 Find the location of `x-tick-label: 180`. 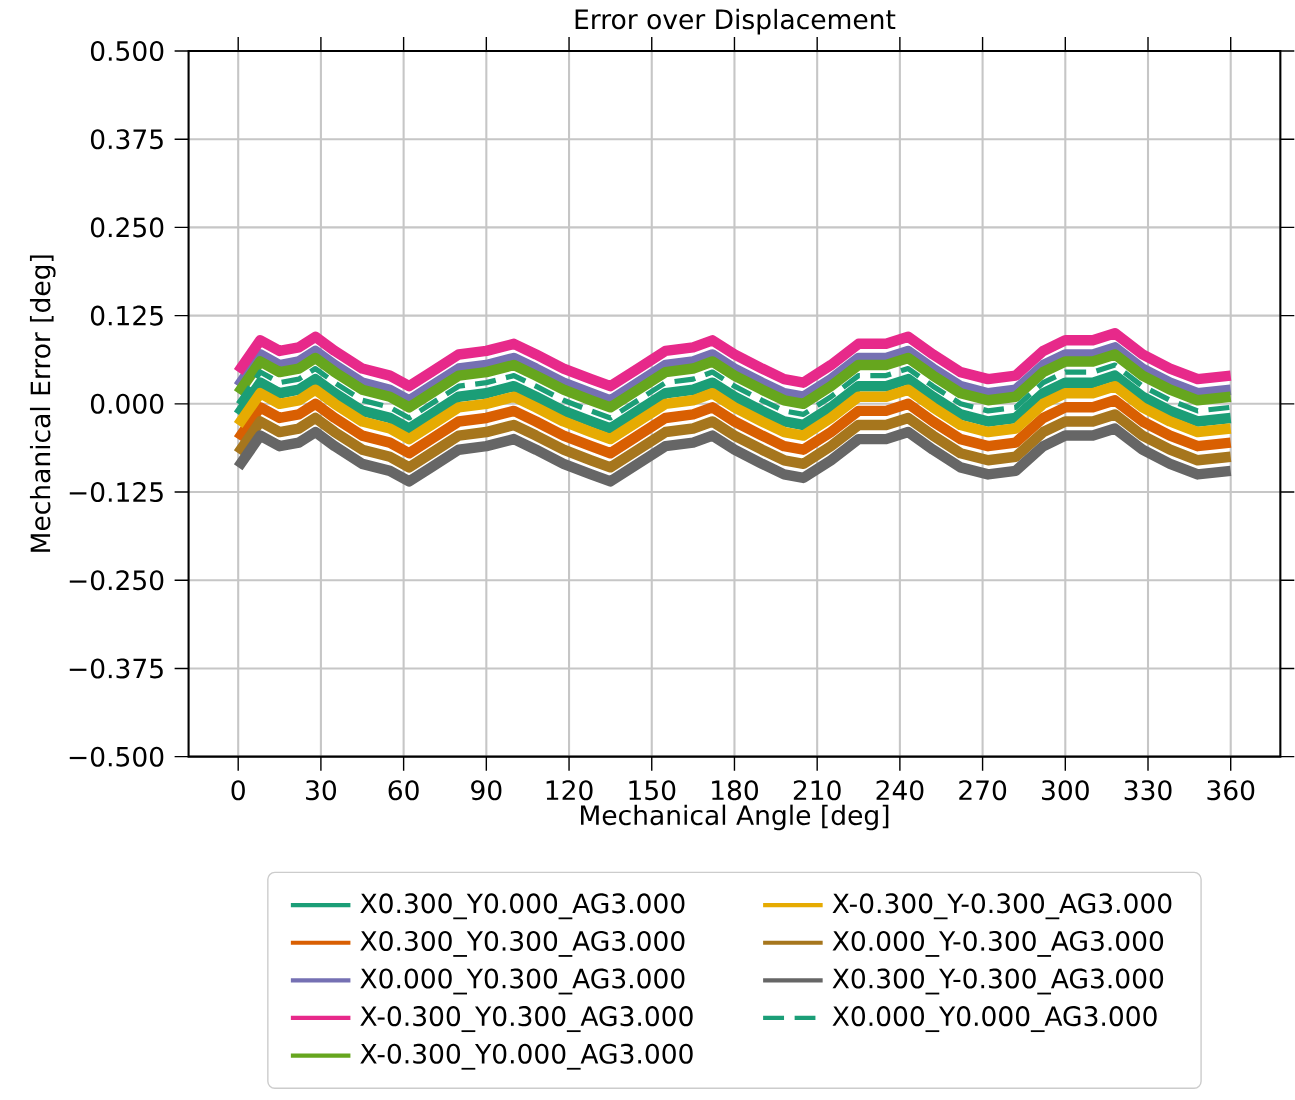

x-tick-label: 180 is located at coordinates (735, 790).